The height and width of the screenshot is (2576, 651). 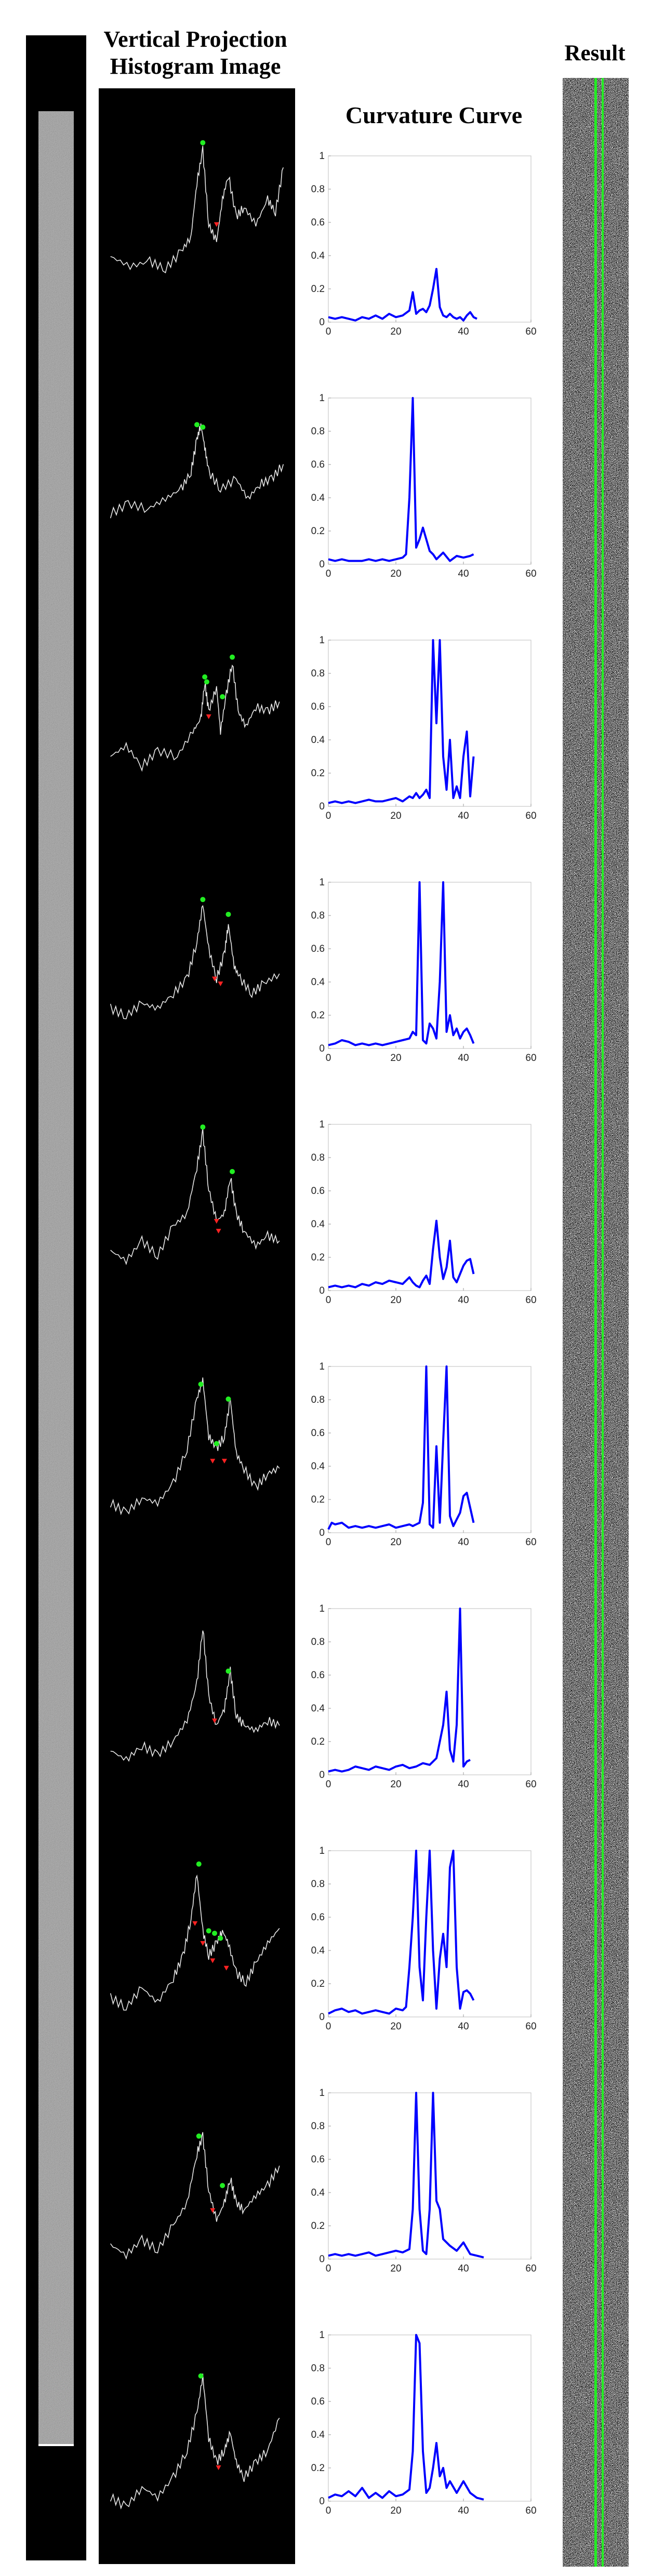 I want to click on input-strip-image, so click(x=56, y=1298).